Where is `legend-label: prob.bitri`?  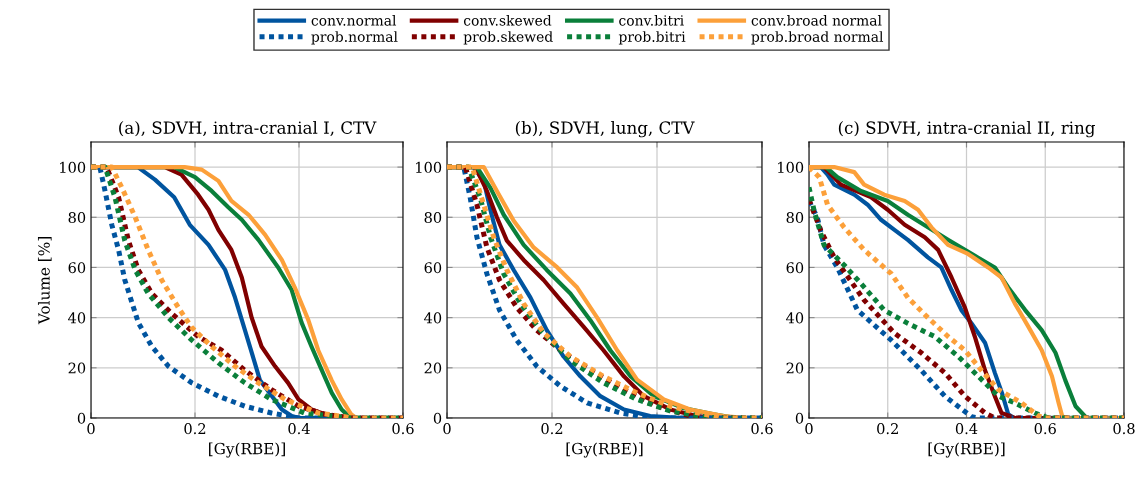
legend-label: prob.bitri is located at coordinates (652, 38).